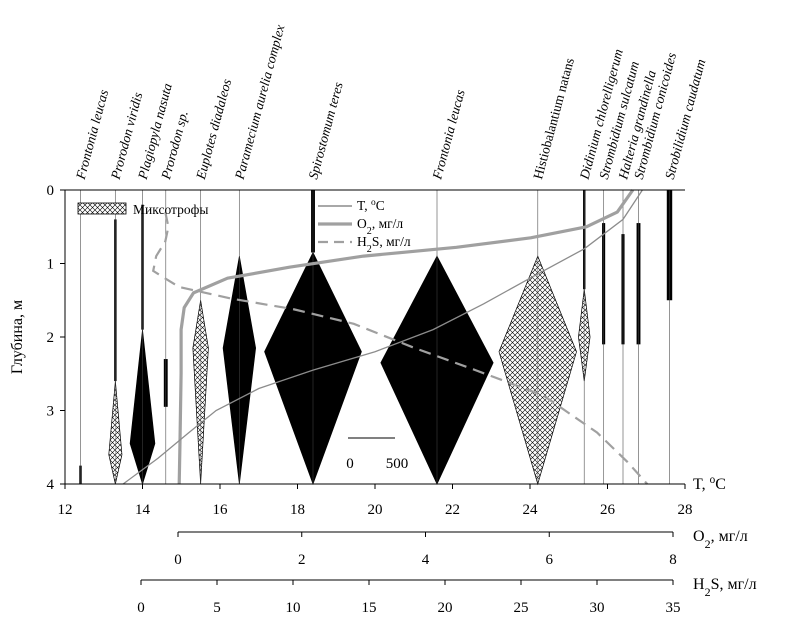 This screenshot has width=785, height=620. Describe the element at coordinates (673, 608) in the screenshot. I see `h2s-tick-label: 35` at that location.